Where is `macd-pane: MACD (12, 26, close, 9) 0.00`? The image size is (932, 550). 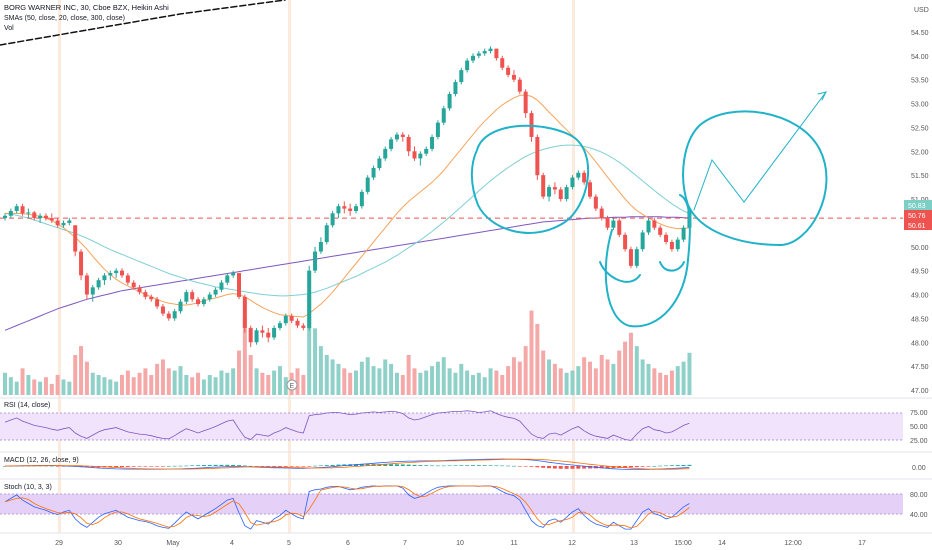 macd-pane: MACD (12, 26, close, 9) 0.00 is located at coordinates (464, 464).